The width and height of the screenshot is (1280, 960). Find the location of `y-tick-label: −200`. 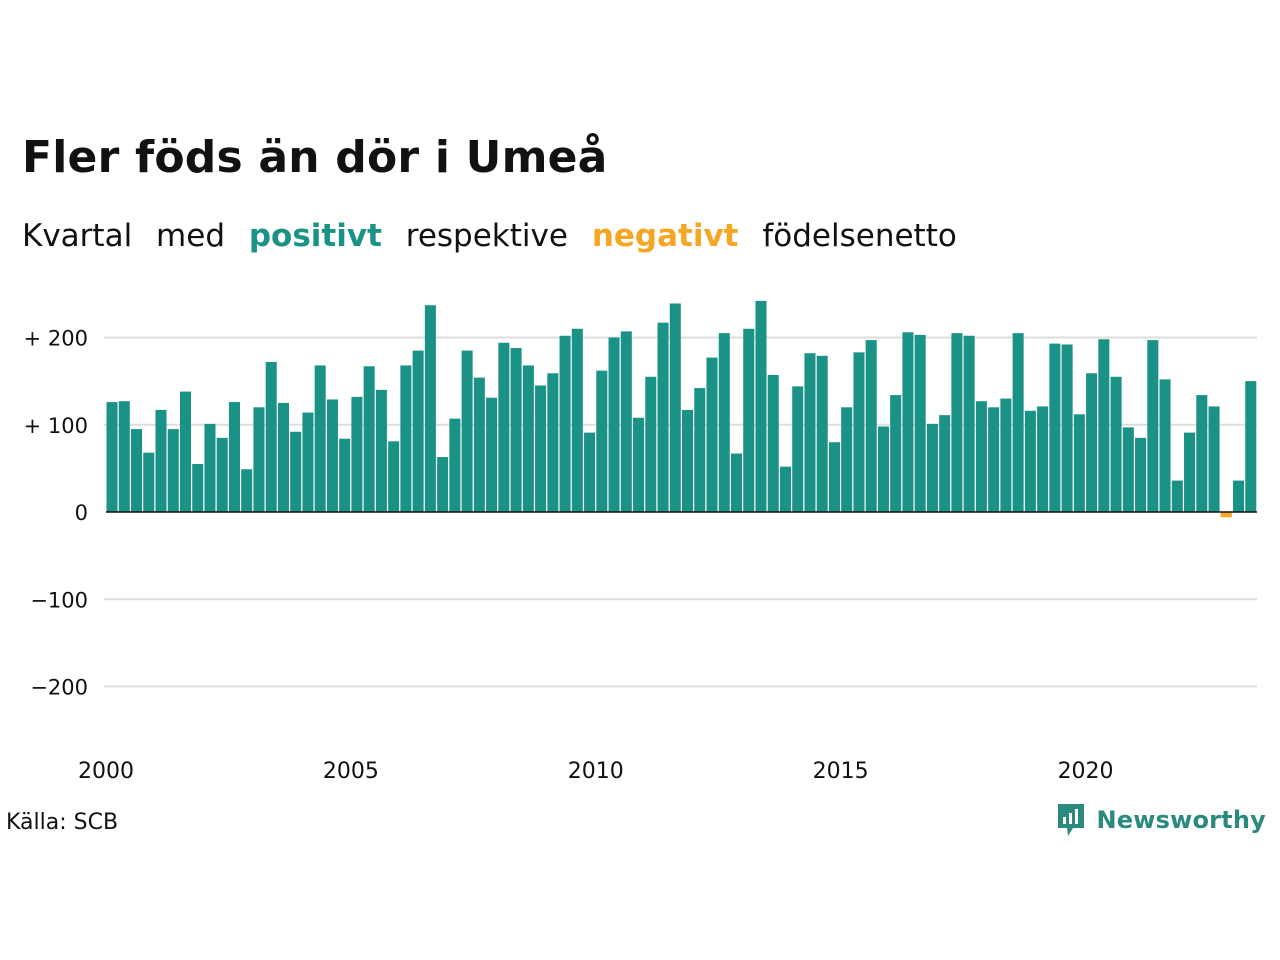

y-tick-label: −200 is located at coordinates (59, 688).